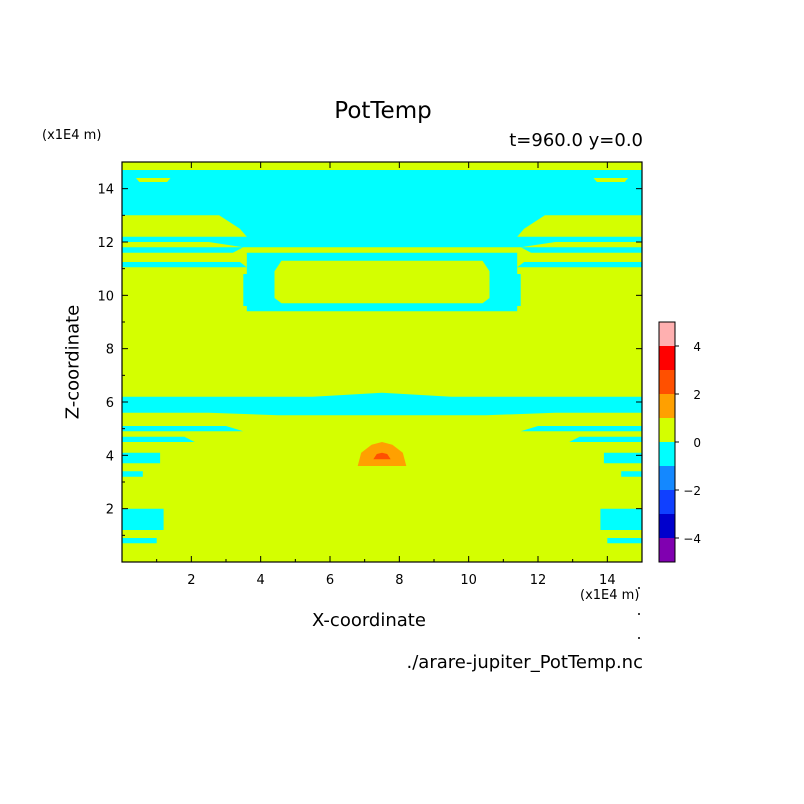 The image size is (804, 804). I want to click on colorbar-label: −2, so click(692, 491).